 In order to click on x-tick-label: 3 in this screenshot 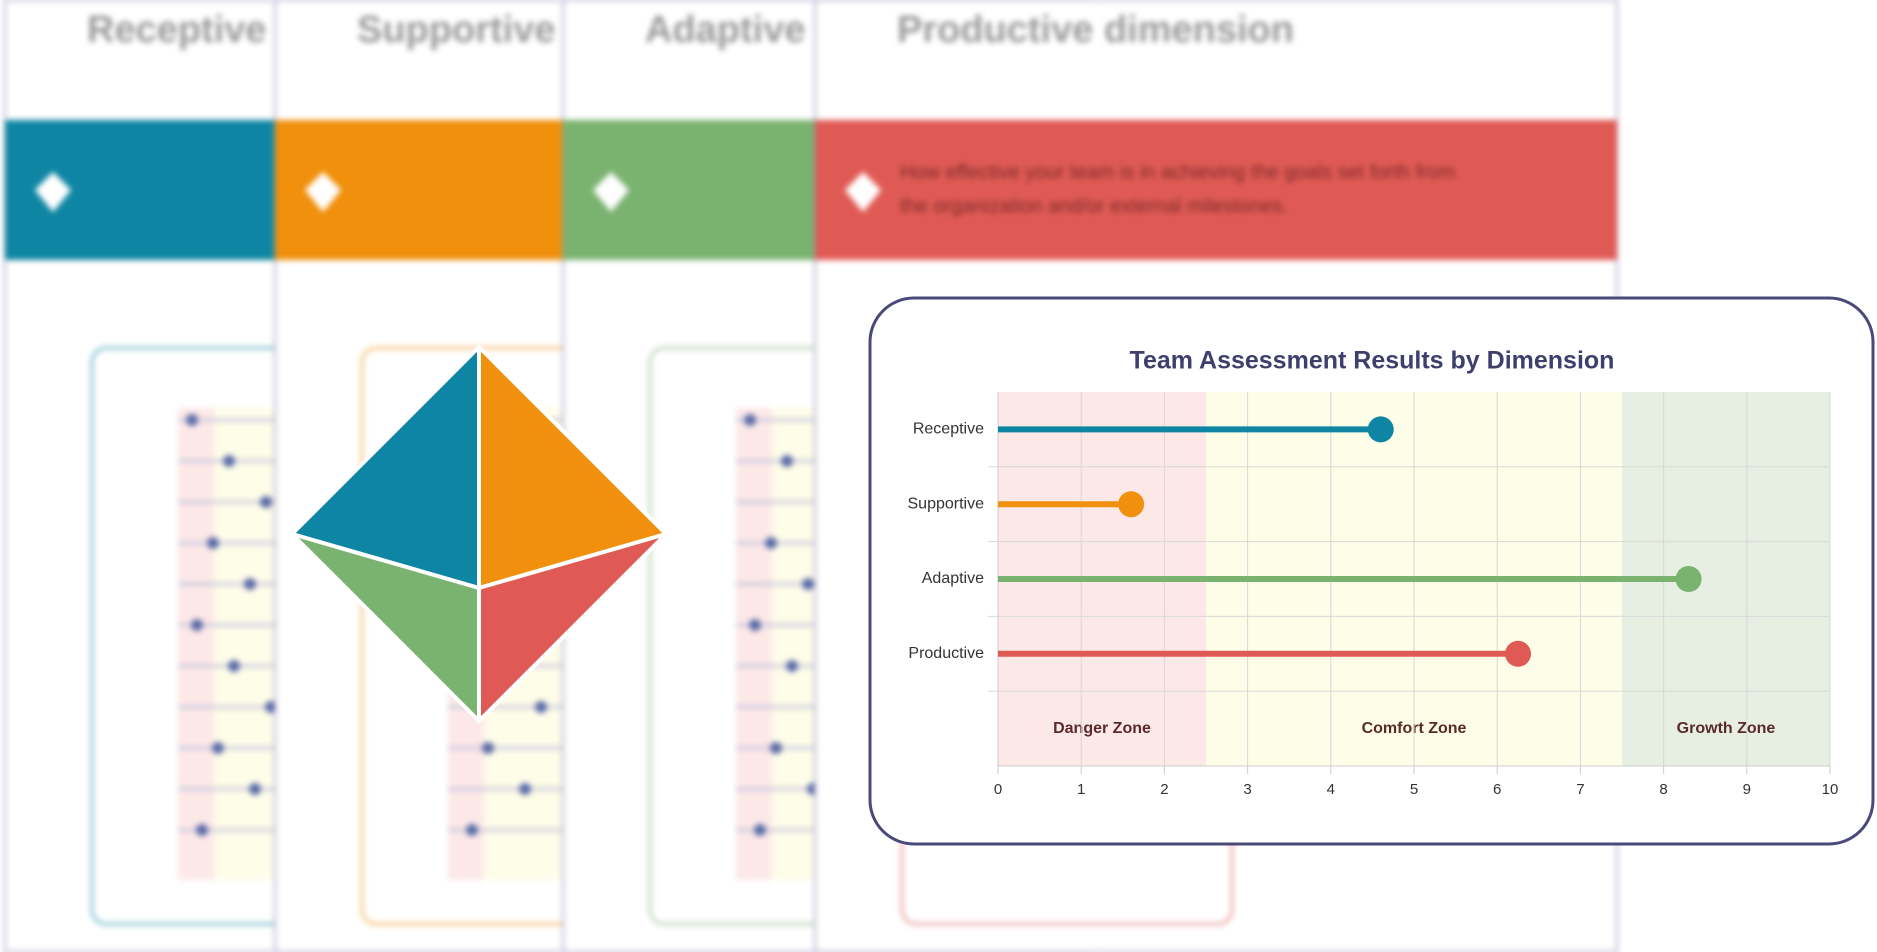, I will do `click(1247, 789)`.